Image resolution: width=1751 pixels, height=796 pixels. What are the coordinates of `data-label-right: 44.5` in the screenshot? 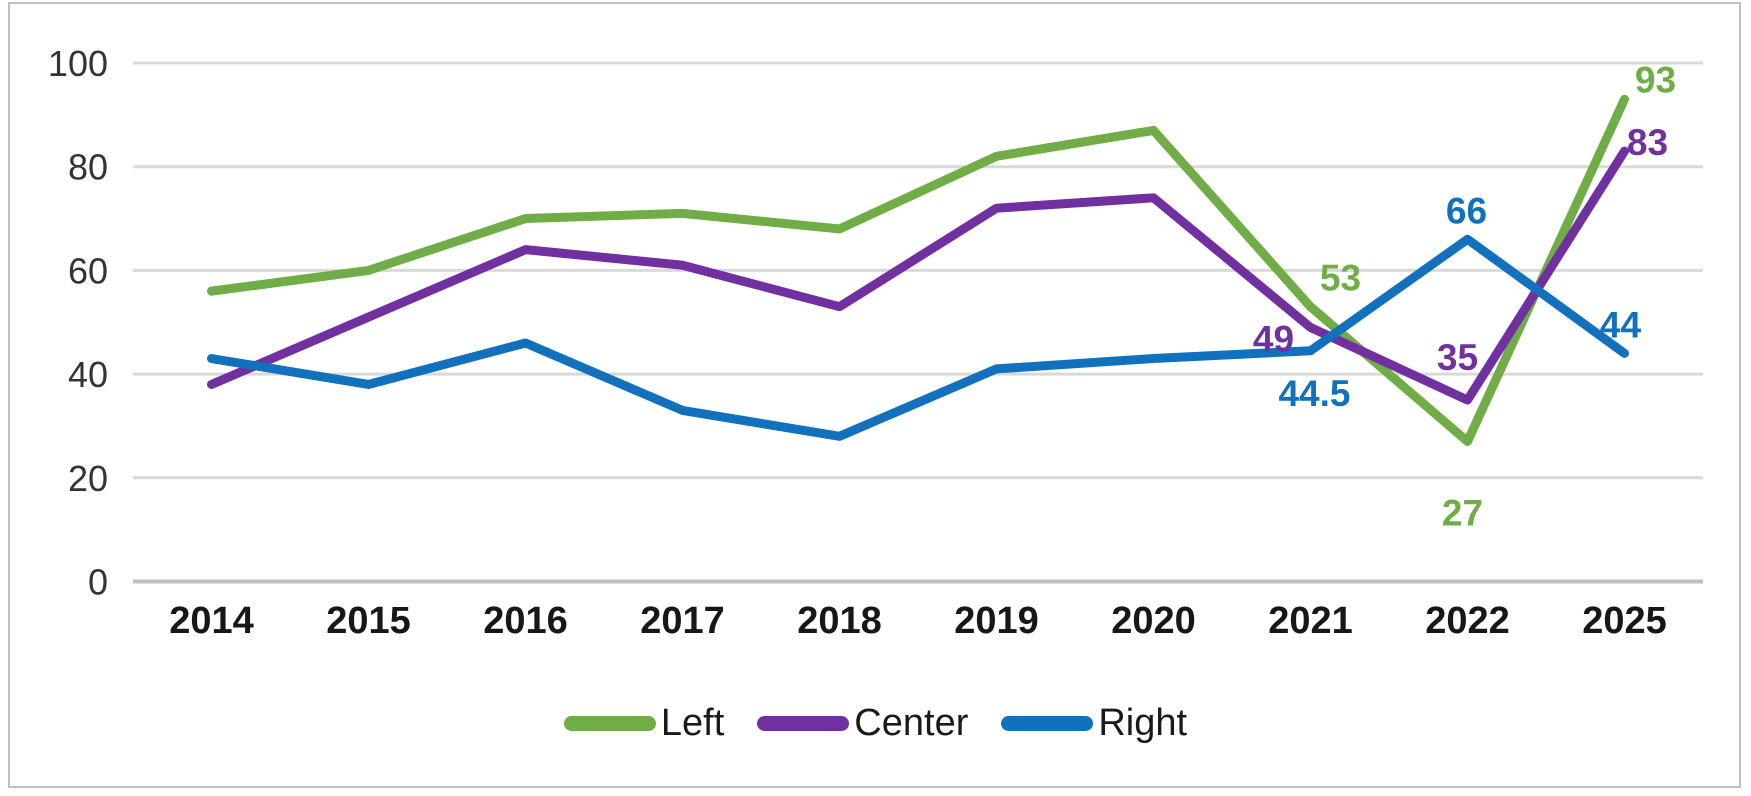 It's located at (1314, 393).